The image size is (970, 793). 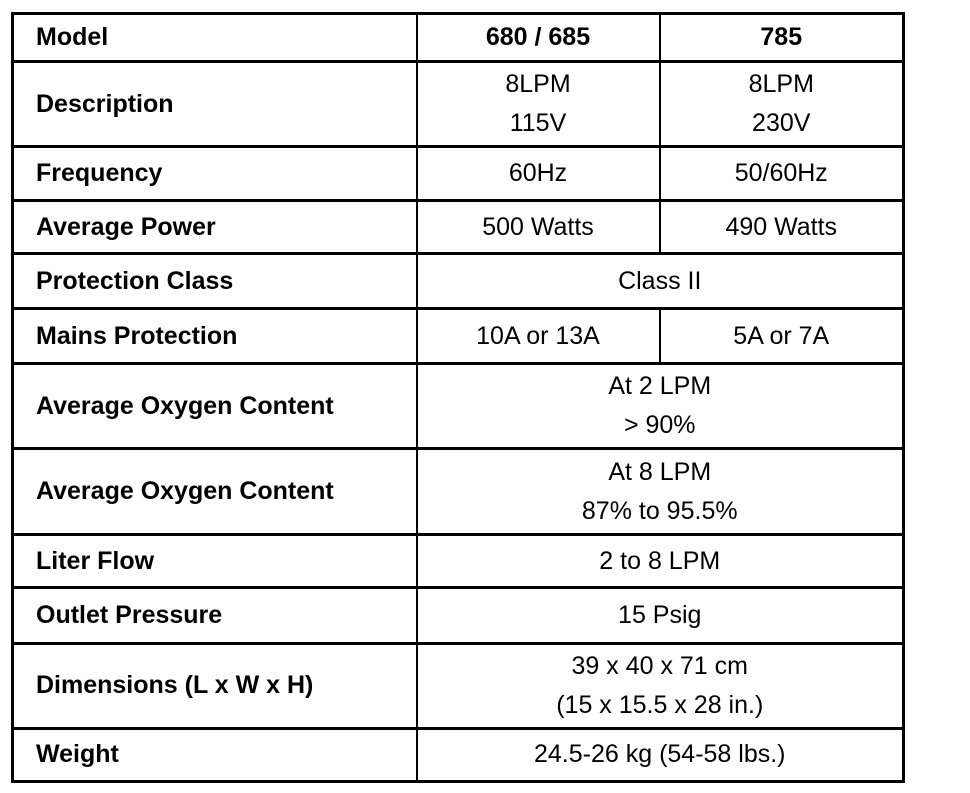 What do you see at coordinates (214, 227) in the screenshot?
I see `row-label-average-power: Average Power` at bounding box center [214, 227].